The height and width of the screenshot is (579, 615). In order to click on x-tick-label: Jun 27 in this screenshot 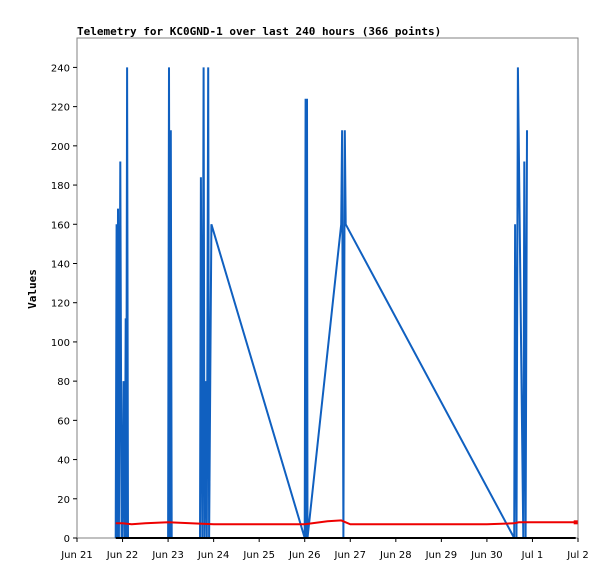, I will do `click(350, 555)`.